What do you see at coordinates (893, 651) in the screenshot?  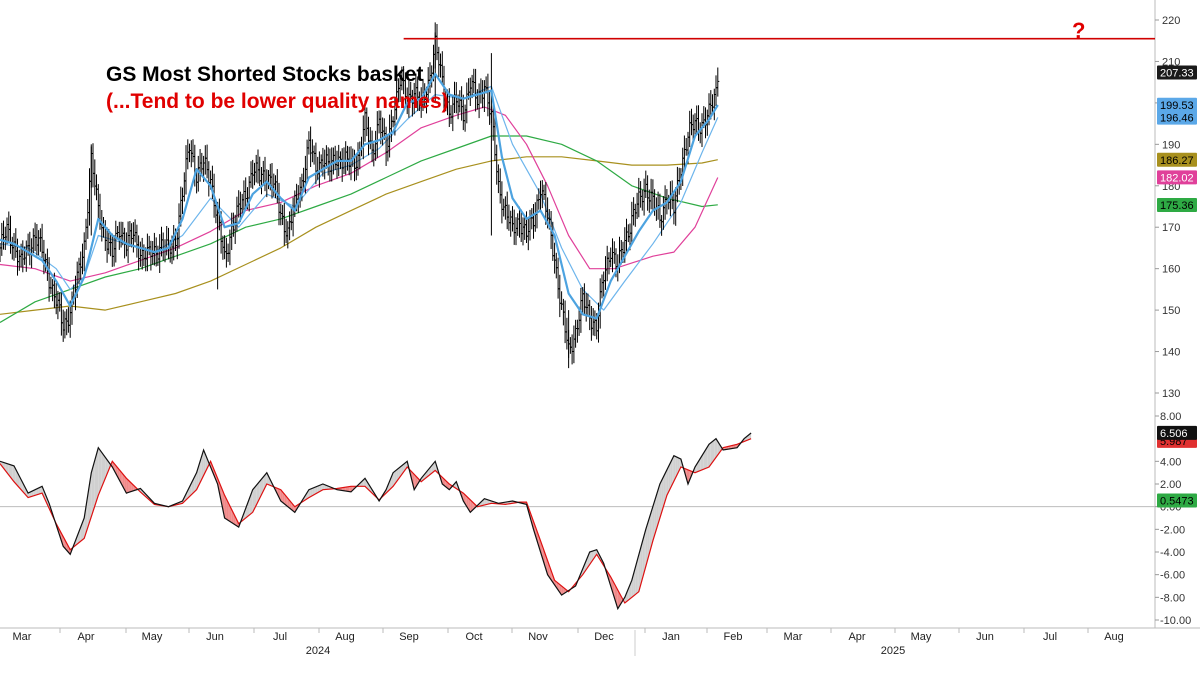 I see `year-label-2025: 2025` at bounding box center [893, 651].